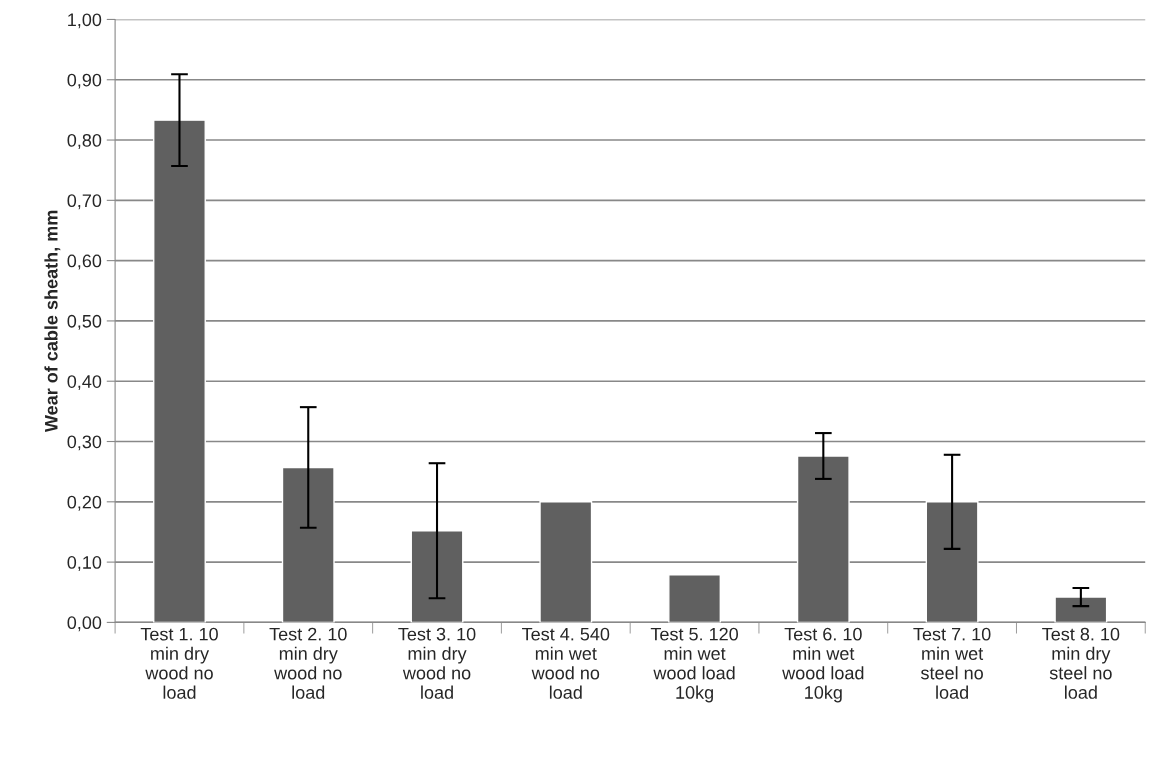  Describe the element at coordinates (84, 141) in the screenshot. I see `y-tick-label: 0,80` at that location.